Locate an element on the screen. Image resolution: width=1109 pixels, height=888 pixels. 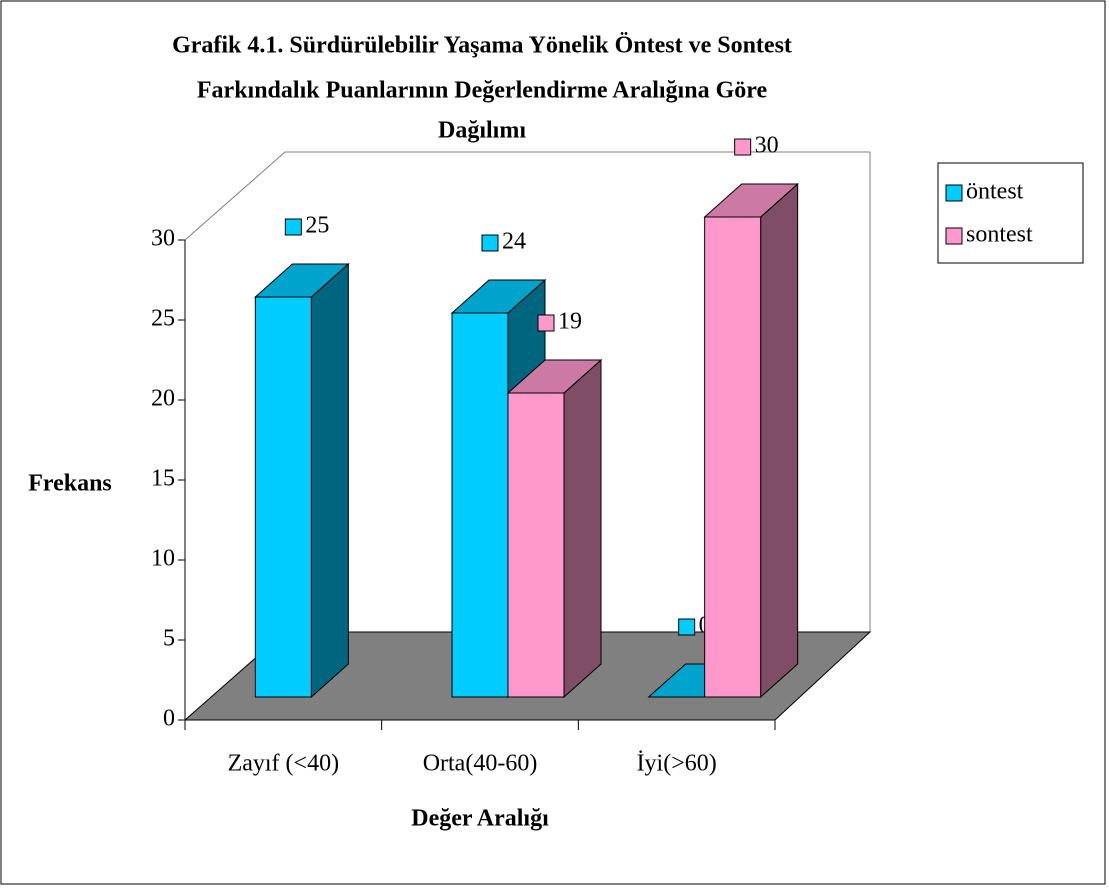
x-axis-label: Değer Aralığı is located at coordinates (480, 819).